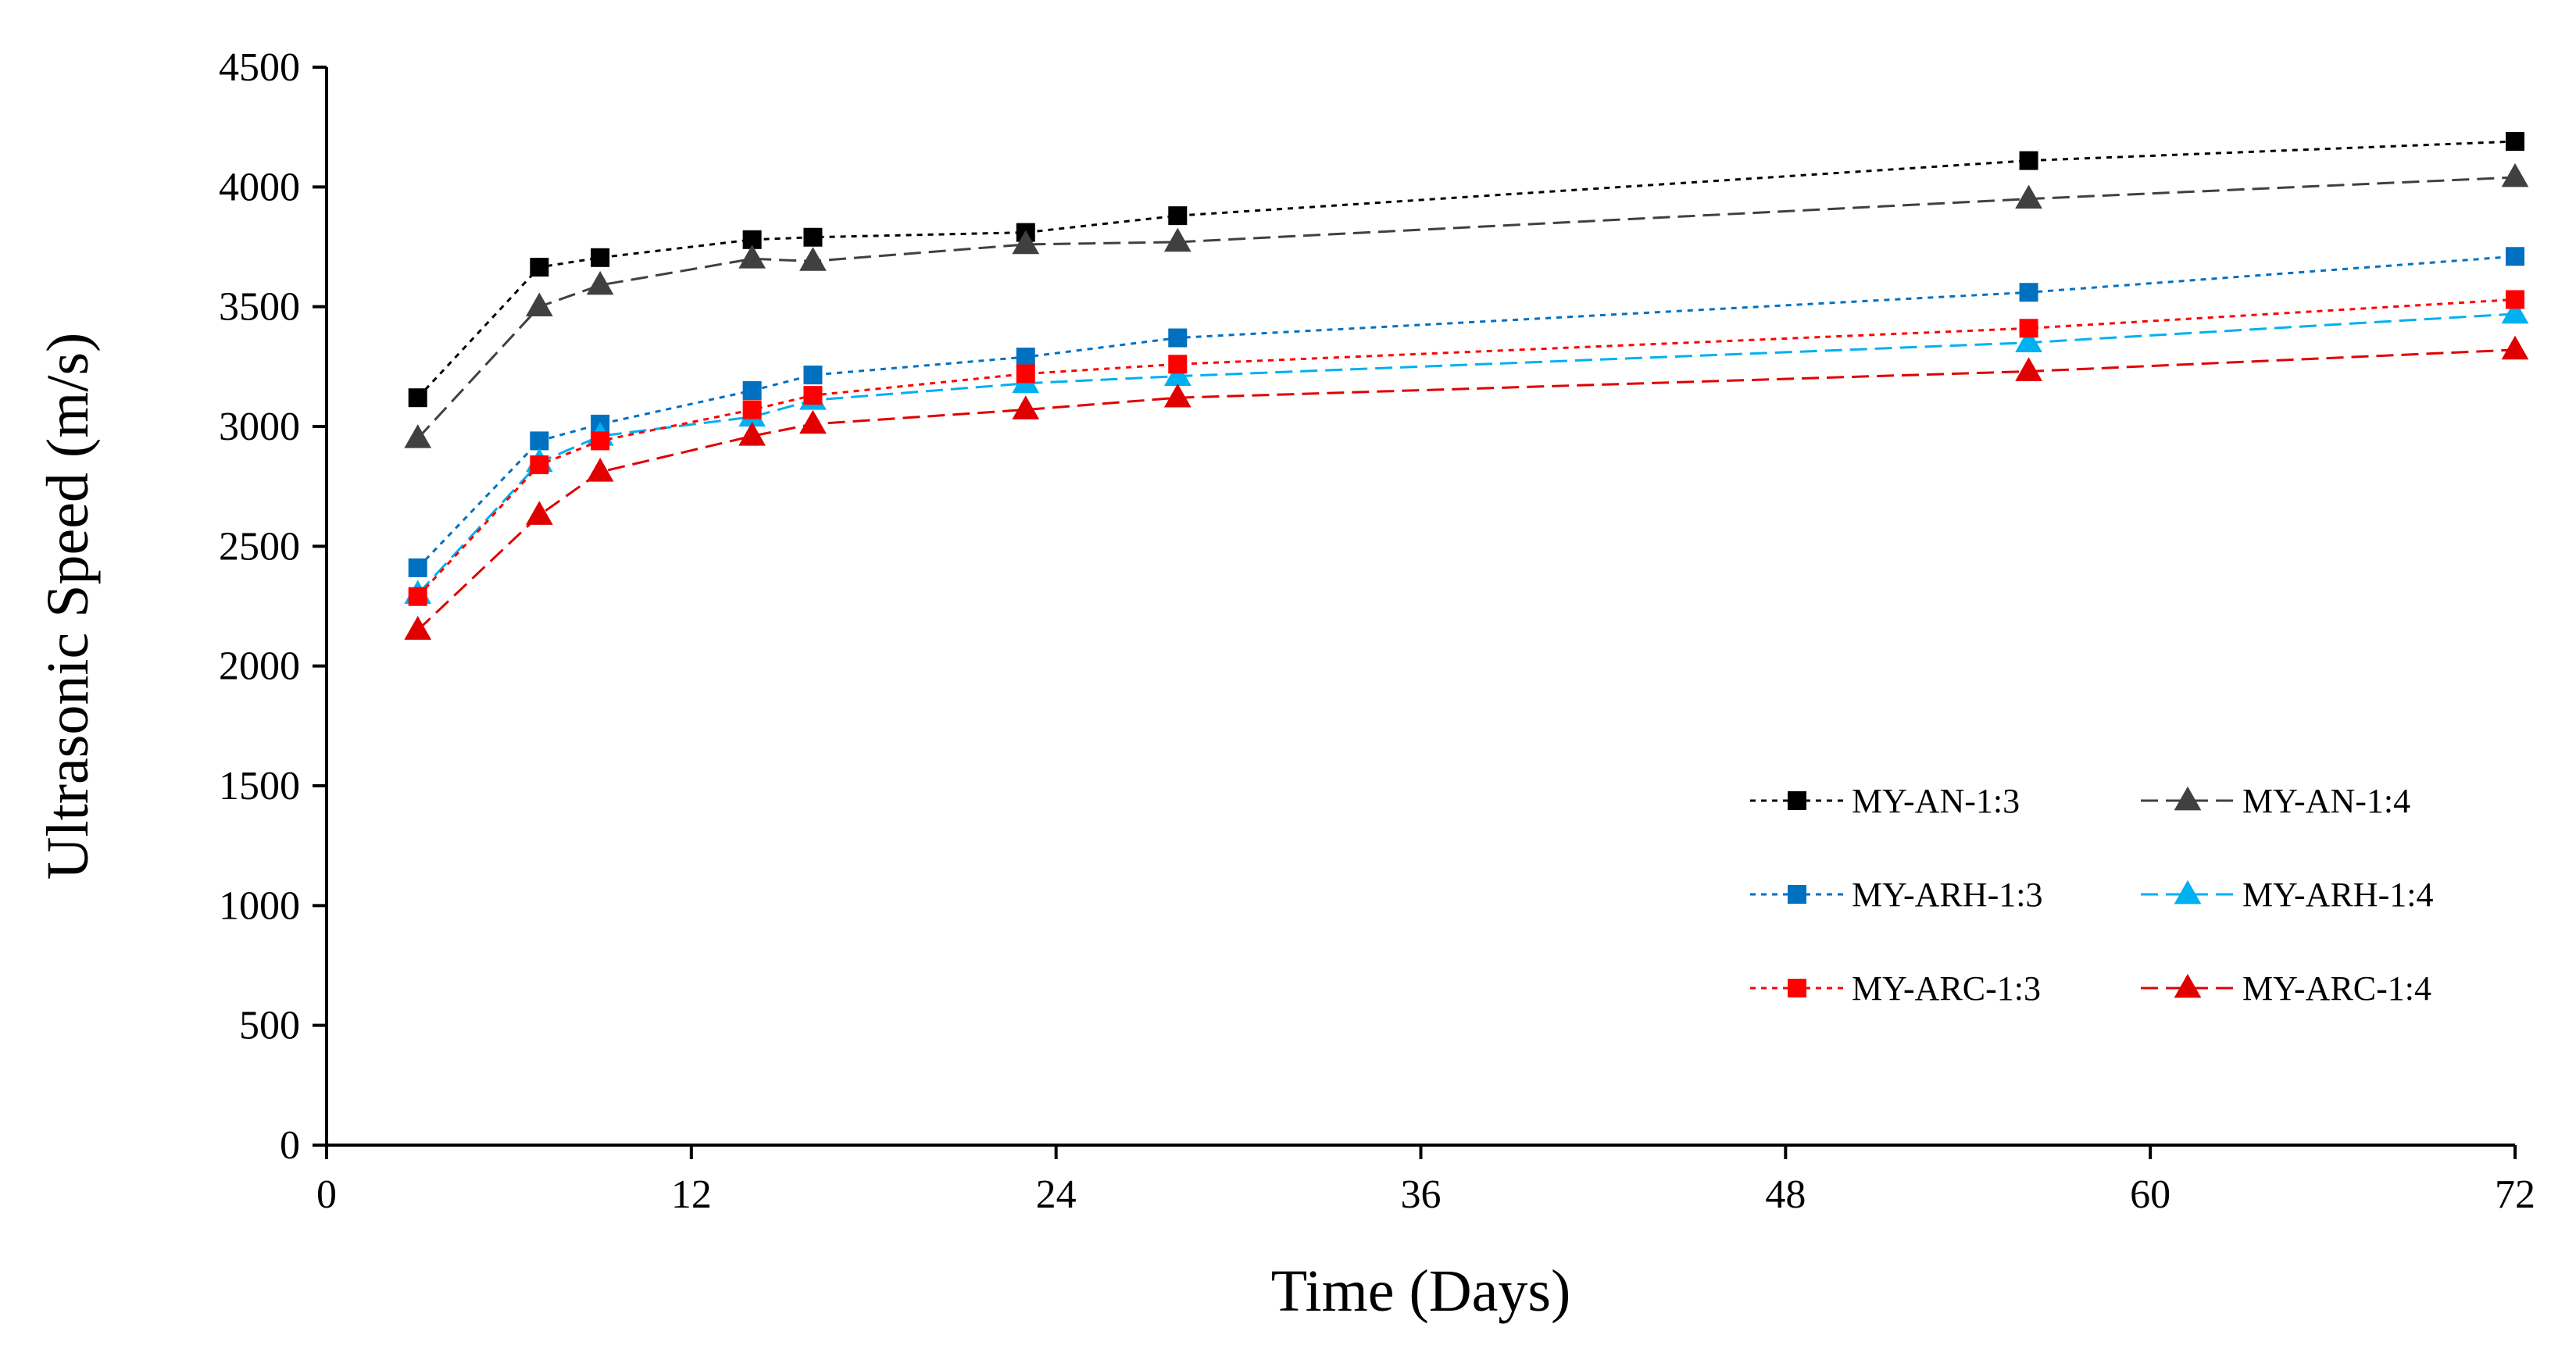 Image resolution: width=2576 pixels, height=1356 pixels. Describe the element at coordinates (1947, 989) in the screenshot. I see `legend-label: MY-ARC-1:3` at that location.